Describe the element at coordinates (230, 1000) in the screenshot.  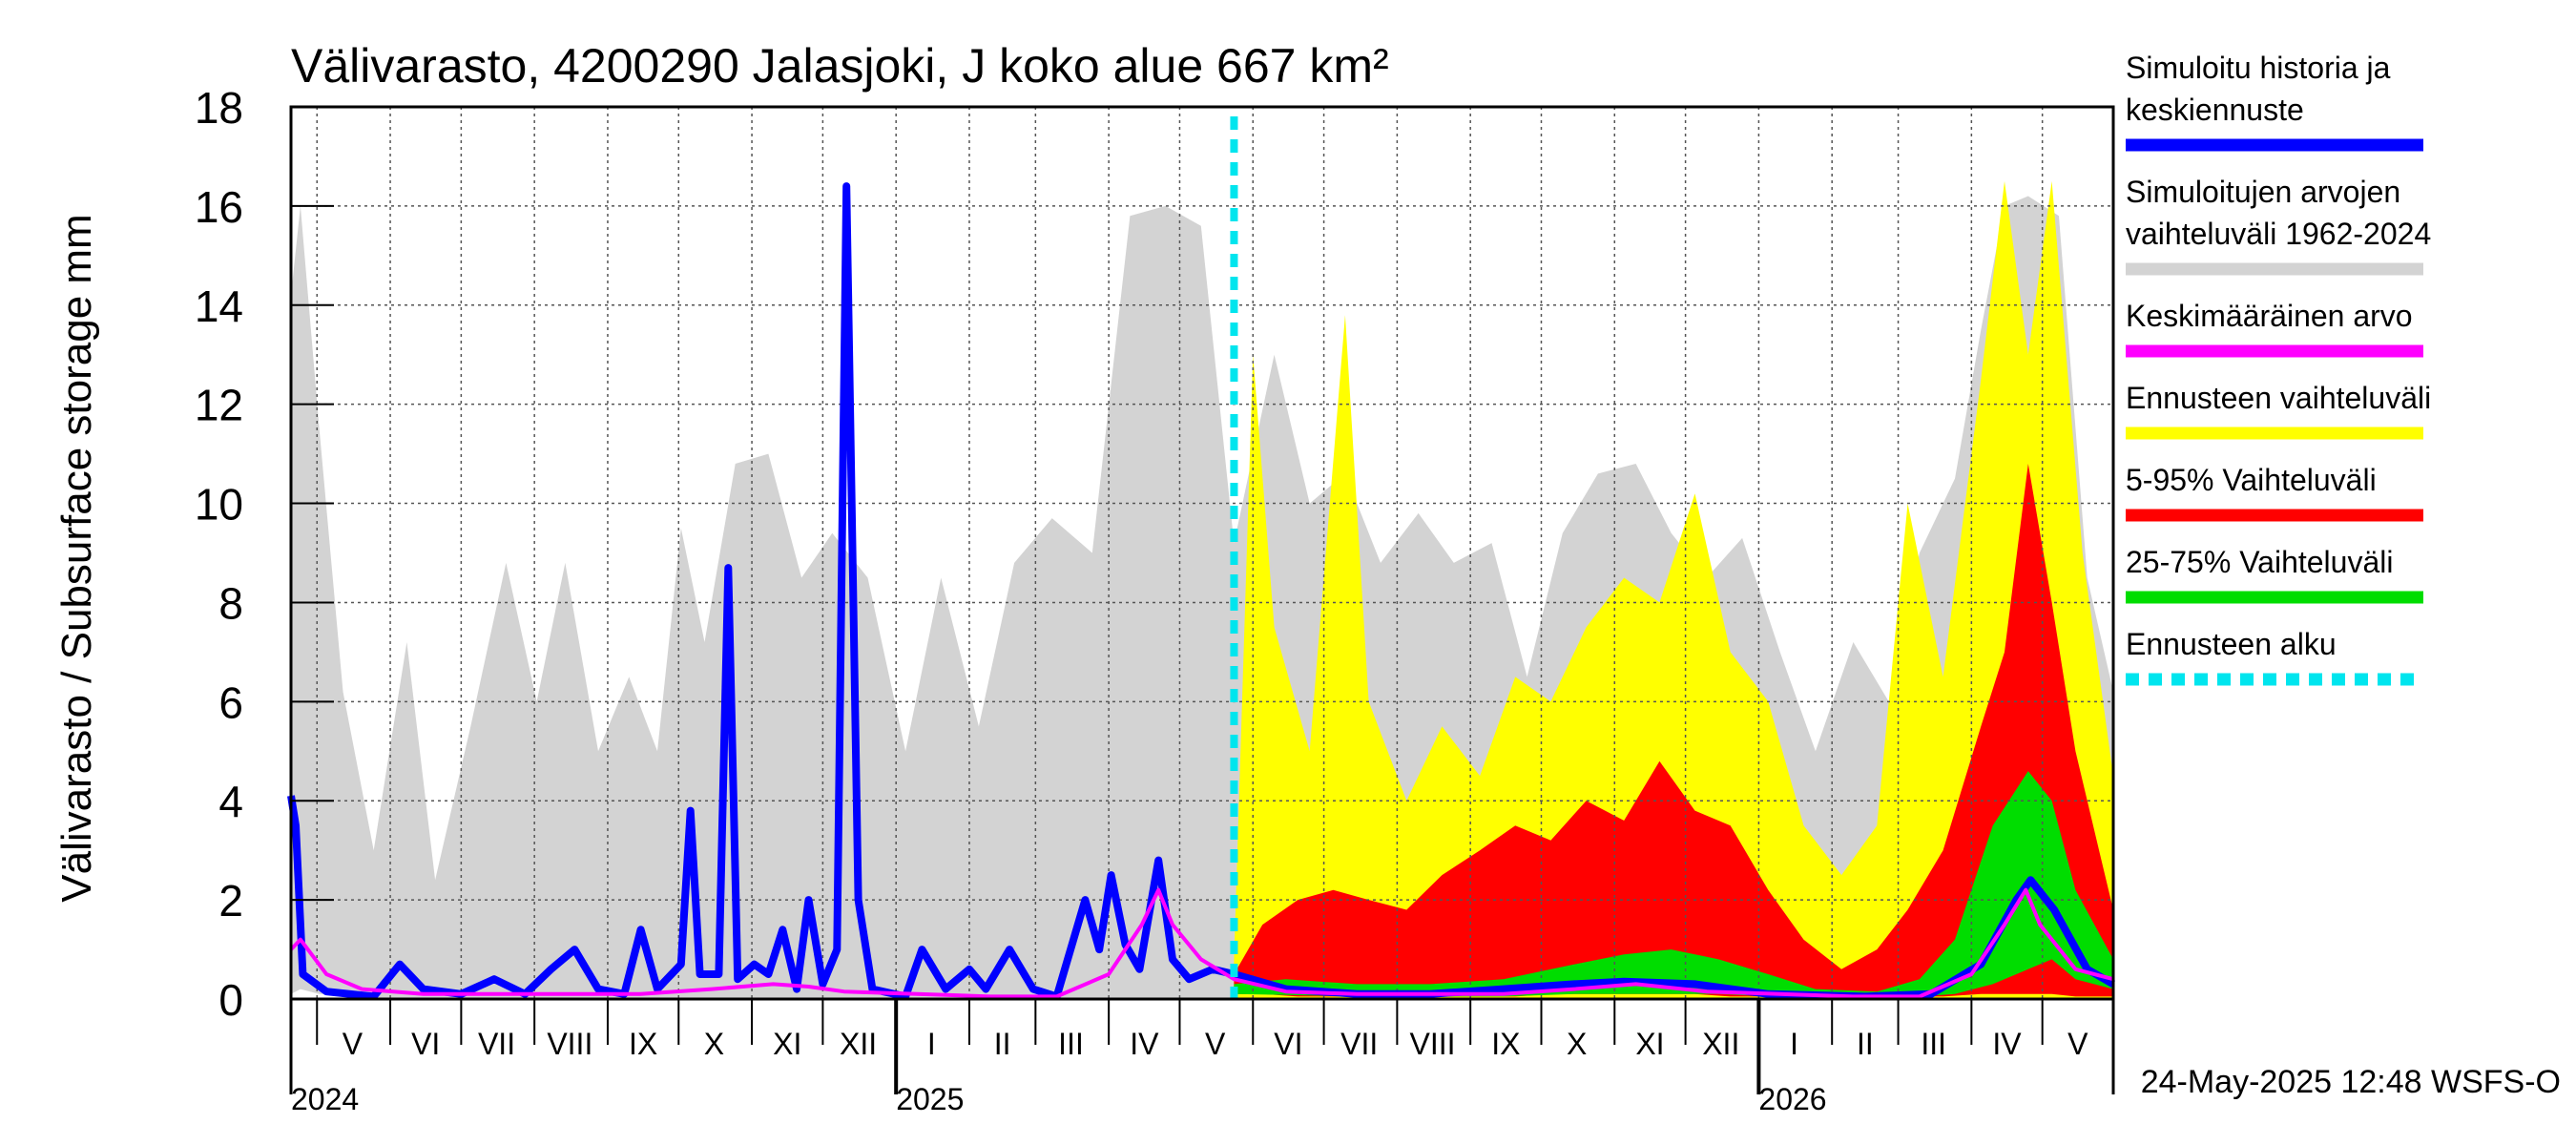
I see `y-tick-label: 0` at that location.